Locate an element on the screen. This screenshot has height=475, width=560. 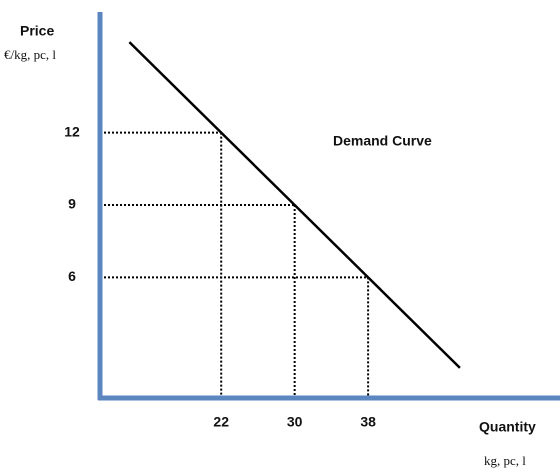
x-tick-label: 30 is located at coordinates (295, 422).